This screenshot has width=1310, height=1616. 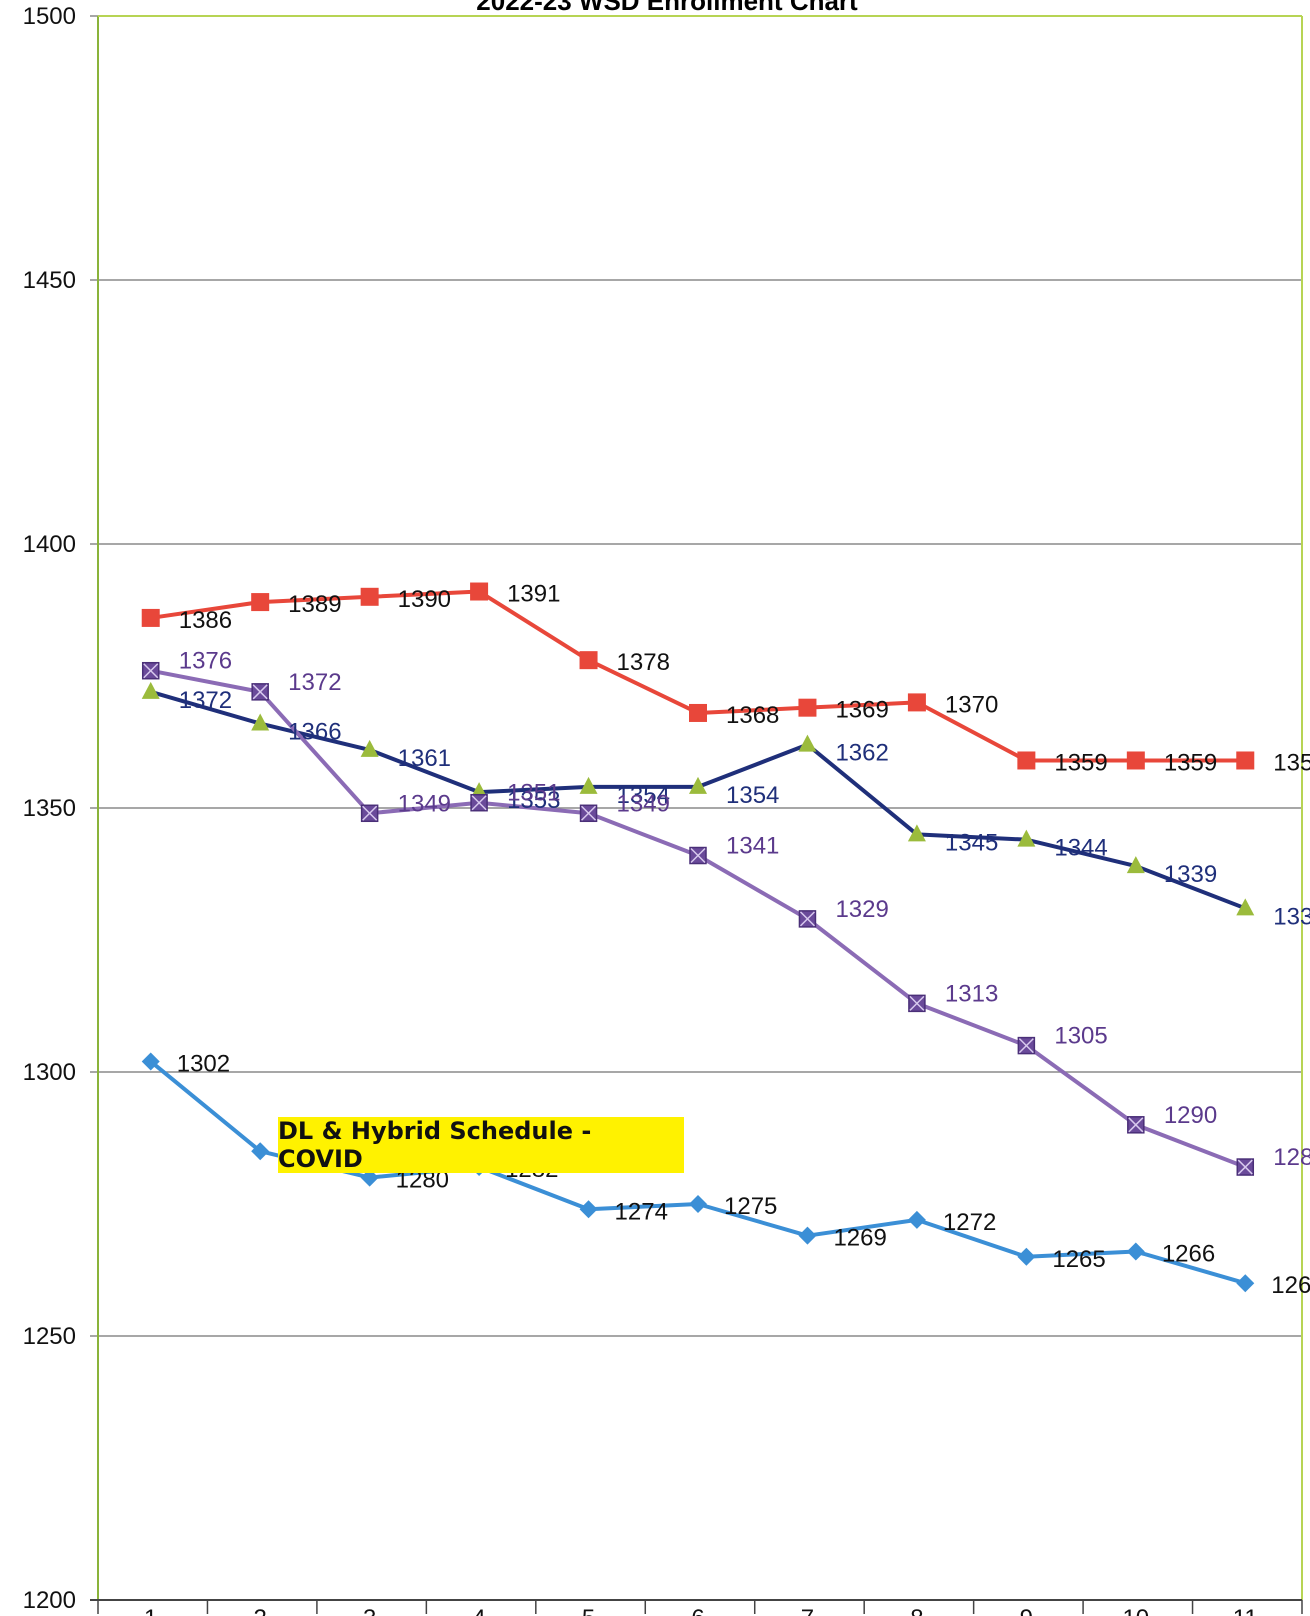 I want to click on data-label: 1390, so click(x=424, y=599).